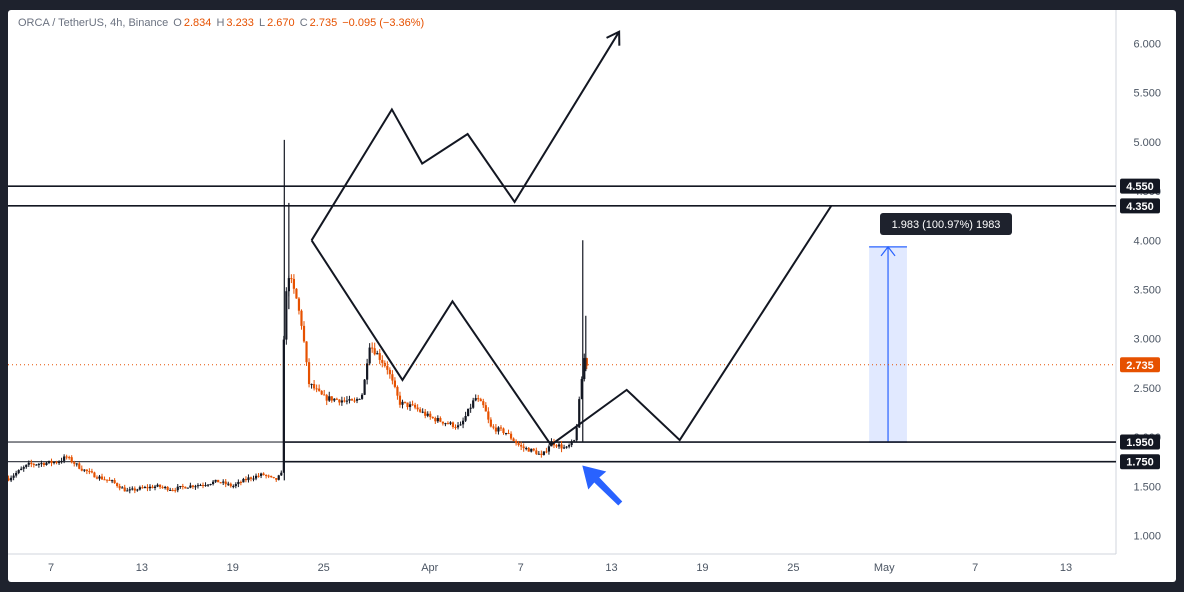 The height and width of the screenshot is (592, 1184). Describe the element at coordinates (1140, 187) in the screenshot. I see `level-label: 4.550` at that location.